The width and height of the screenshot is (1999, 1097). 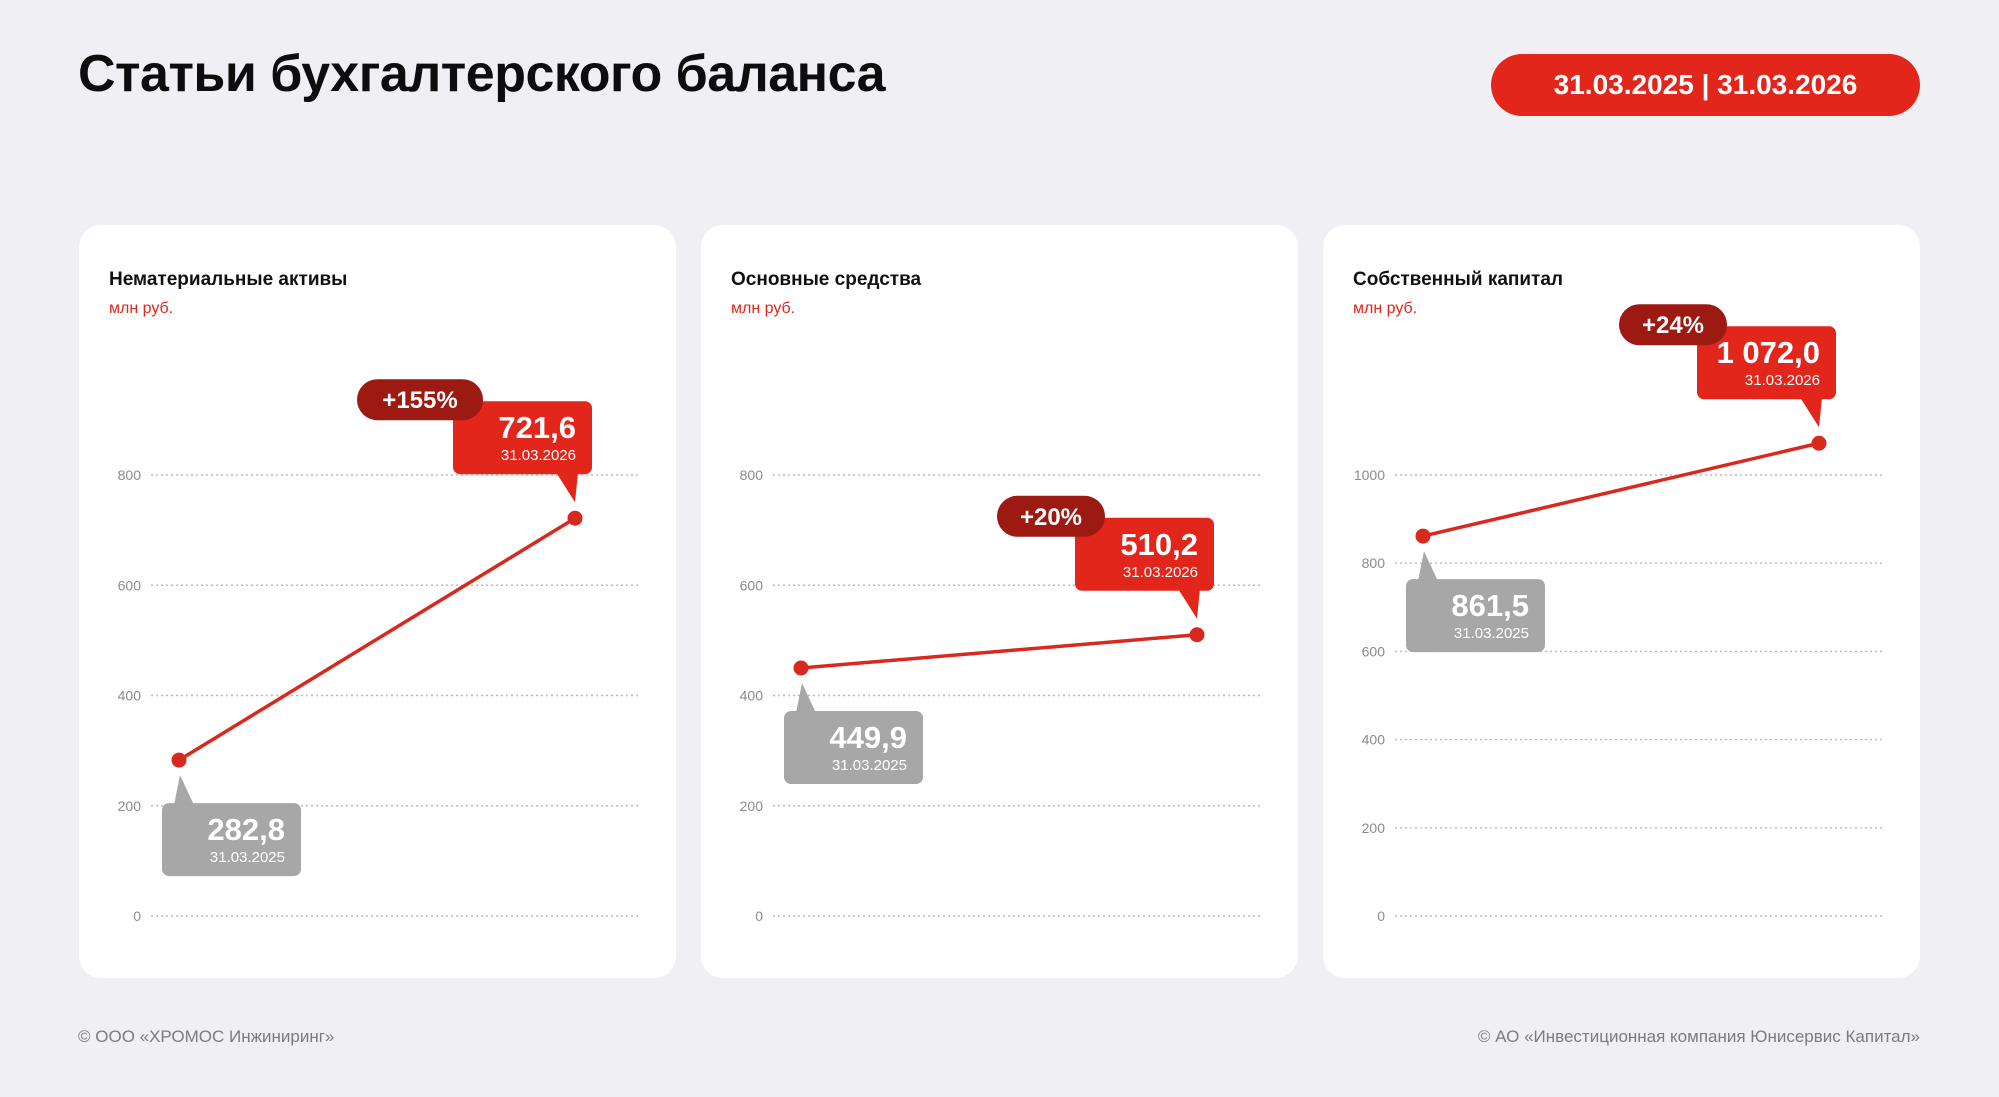 What do you see at coordinates (537, 427) in the screenshot?
I see `end-value: 721,6` at bounding box center [537, 427].